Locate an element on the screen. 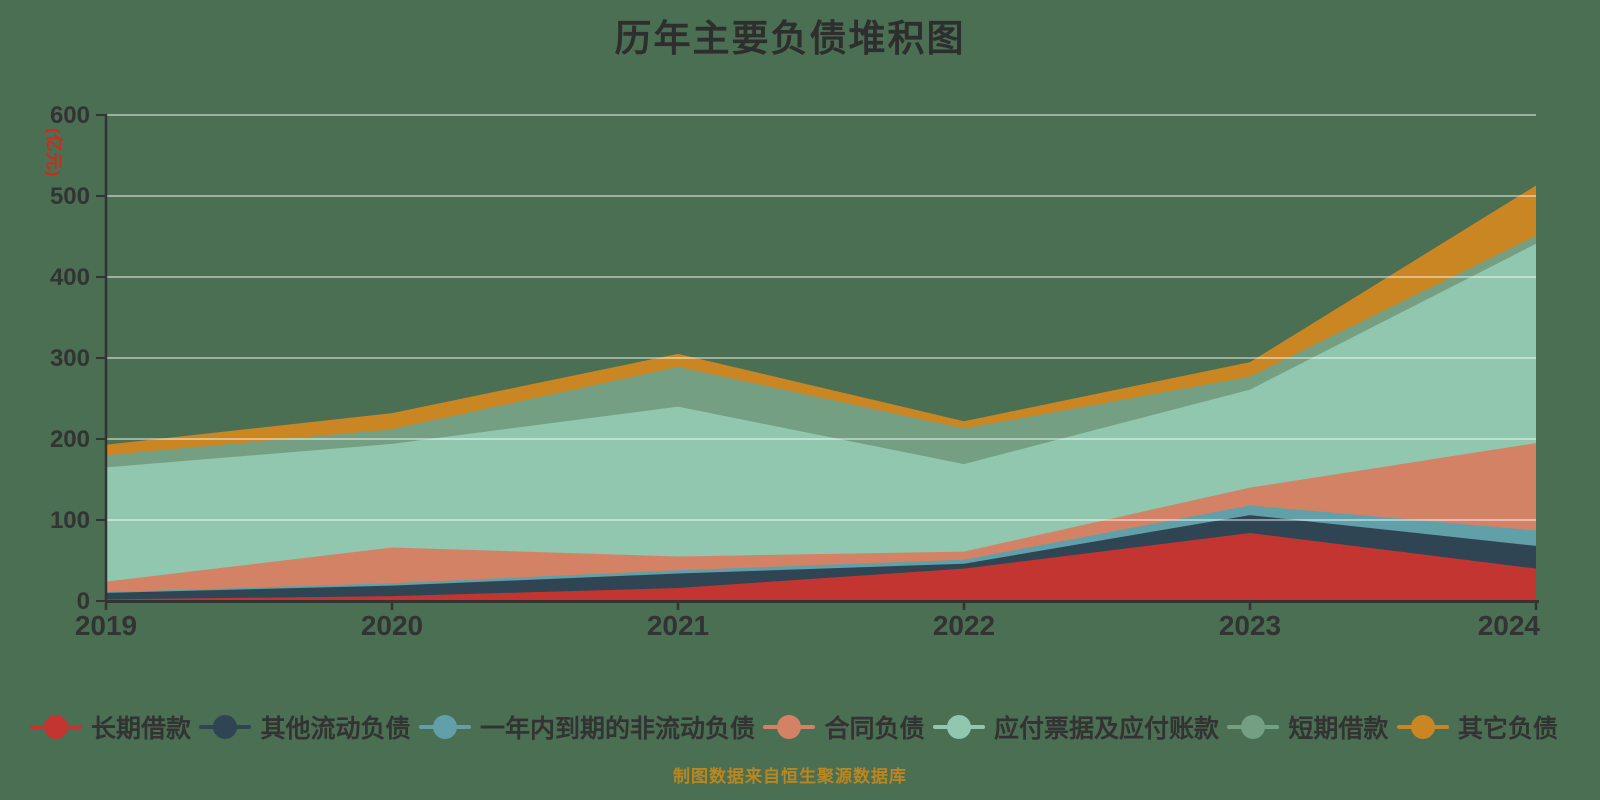  legend-item-label: 合同负债 is located at coordinates (874, 729).